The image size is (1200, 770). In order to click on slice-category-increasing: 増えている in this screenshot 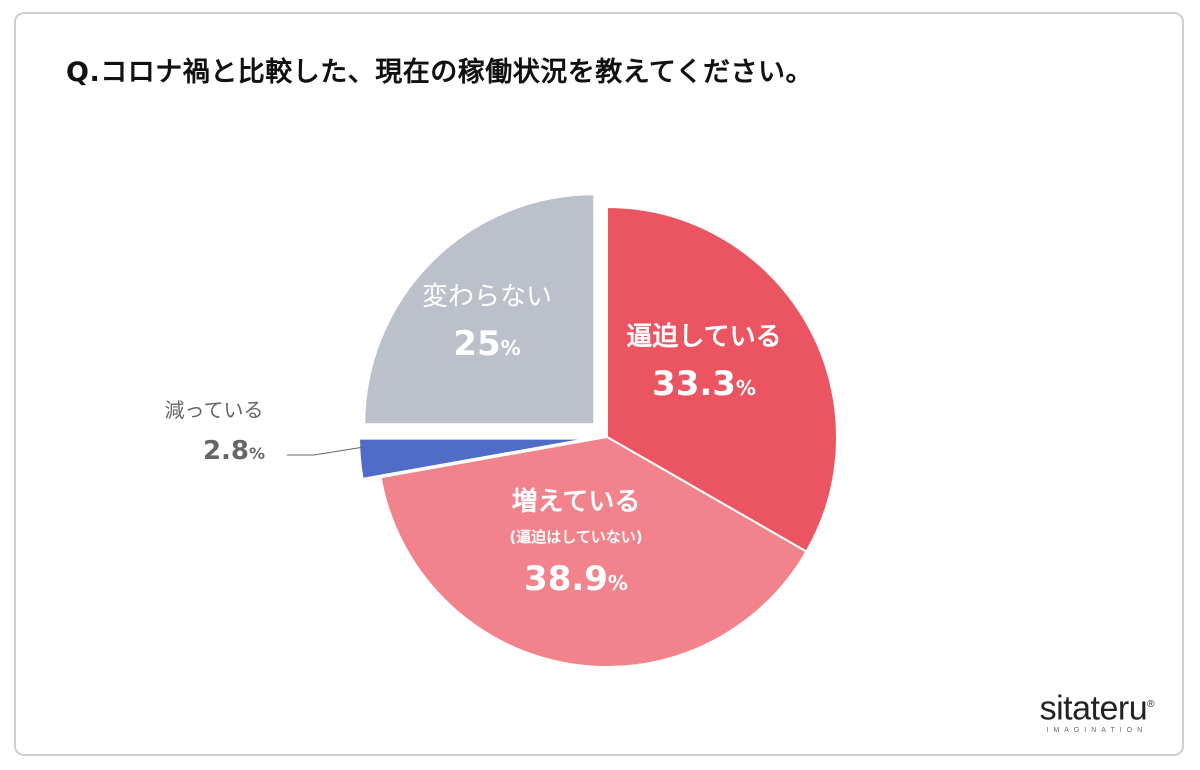, I will do `click(576, 502)`.